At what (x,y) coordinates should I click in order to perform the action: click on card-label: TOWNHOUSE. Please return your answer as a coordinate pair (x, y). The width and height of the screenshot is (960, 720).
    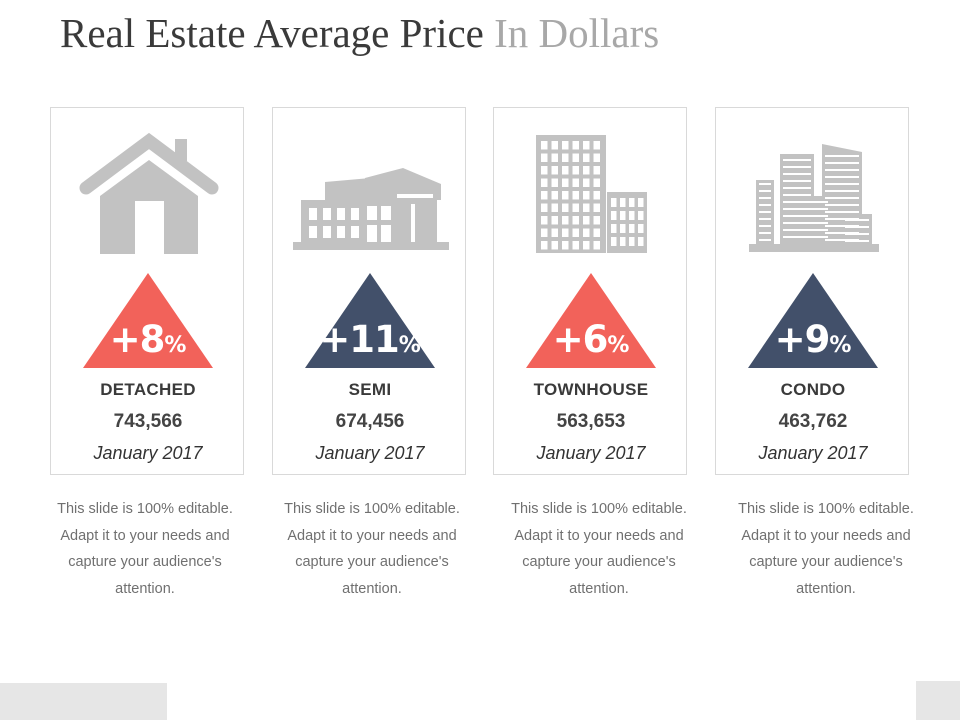
    Looking at the image, I should click on (591, 389).